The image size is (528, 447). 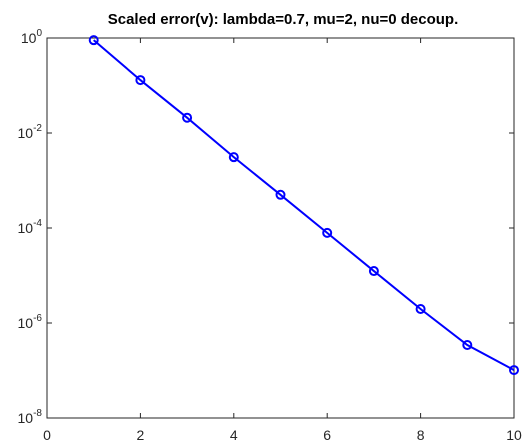 I want to click on y-tick-label: 10⁻⁴, so click(x=30, y=227).